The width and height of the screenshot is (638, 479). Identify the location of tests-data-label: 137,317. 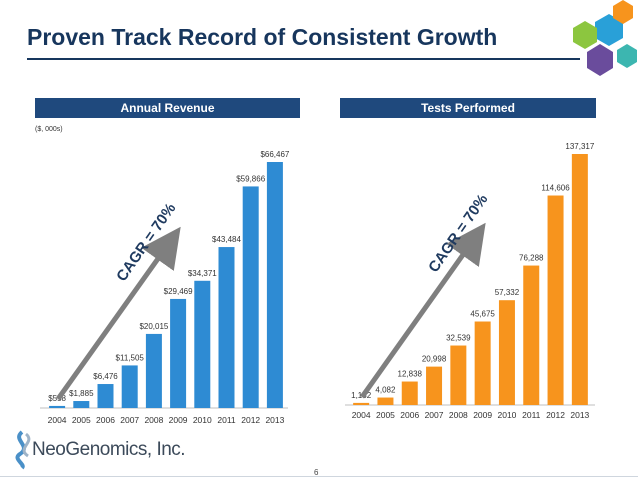
(579, 146).